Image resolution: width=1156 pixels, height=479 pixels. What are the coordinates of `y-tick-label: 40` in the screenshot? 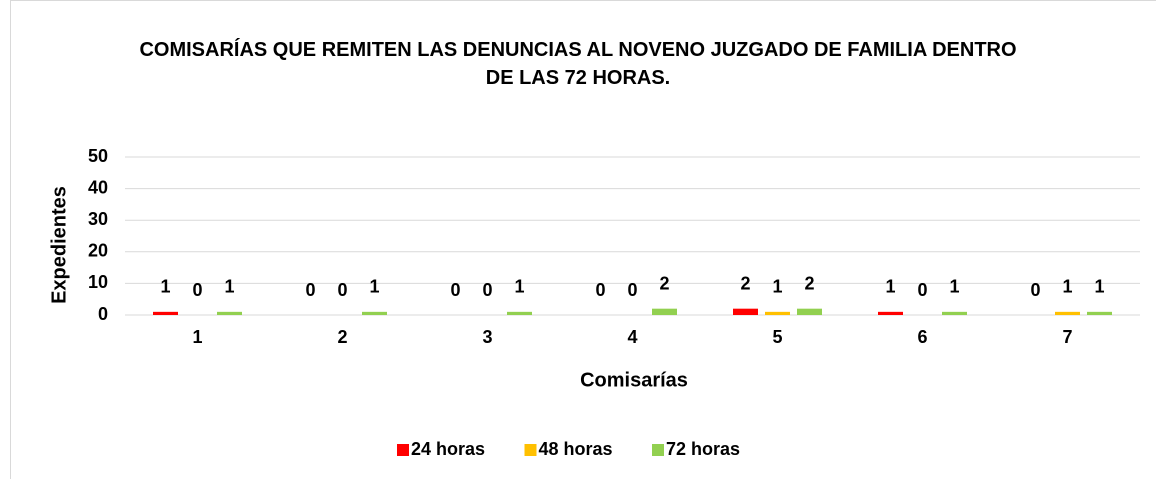 It's located at (98, 187).